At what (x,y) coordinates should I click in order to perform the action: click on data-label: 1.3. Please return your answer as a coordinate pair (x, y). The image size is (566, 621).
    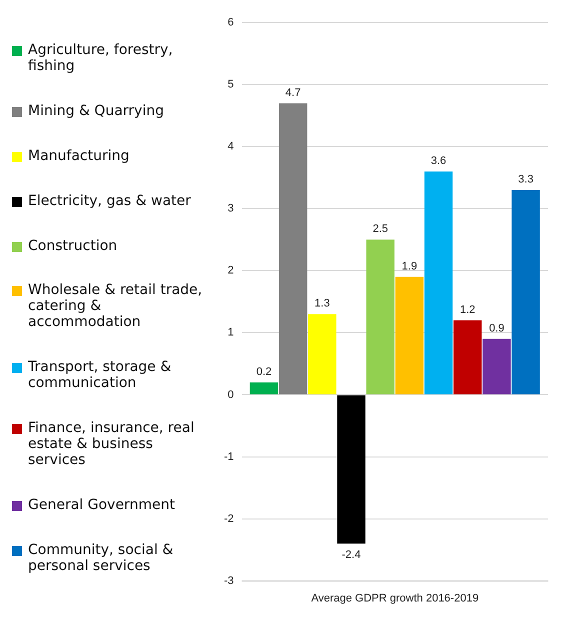
    Looking at the image, I should click on (322, 304).